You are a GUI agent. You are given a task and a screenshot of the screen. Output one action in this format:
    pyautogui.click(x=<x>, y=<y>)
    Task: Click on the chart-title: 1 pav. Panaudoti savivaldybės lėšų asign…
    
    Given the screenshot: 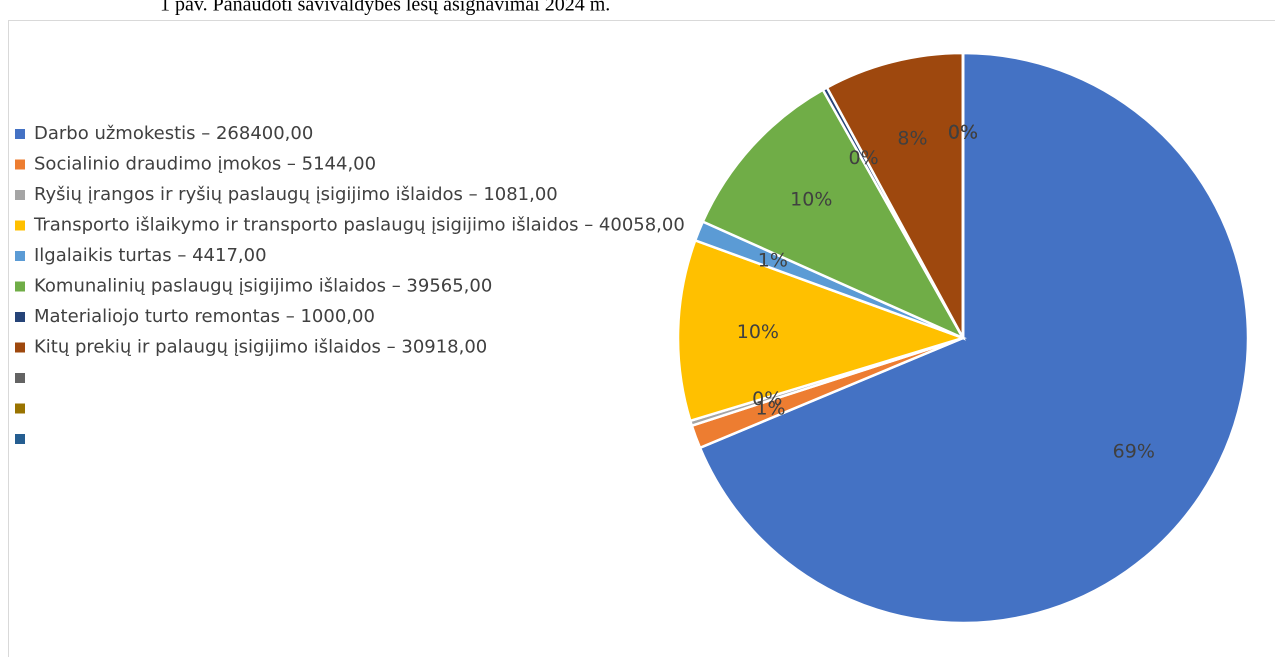 What is the action you would take?
    pyautogui.click(x=385, y=8)
    